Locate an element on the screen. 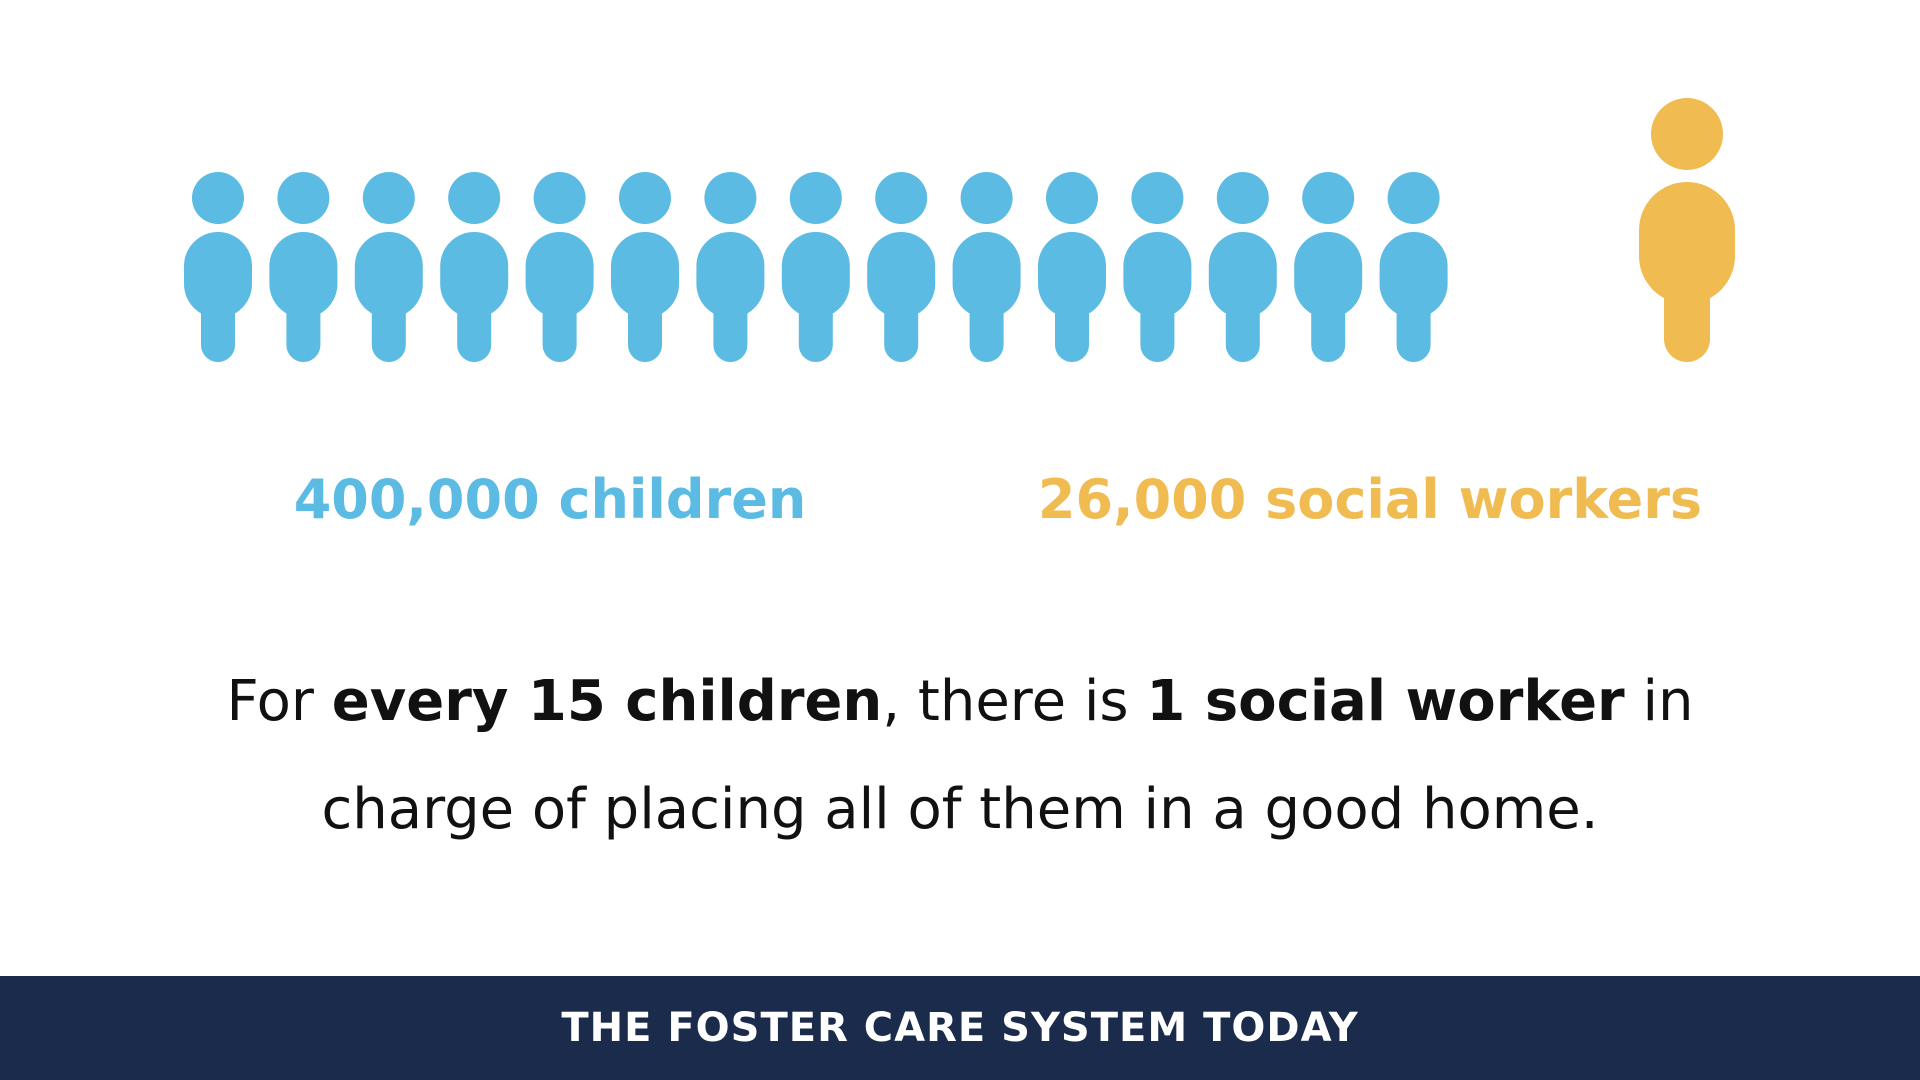 This screenshot has width=1920, height=1080. social-workers-count-label: 26,000 social workers is located at coordinates (1370, 499).